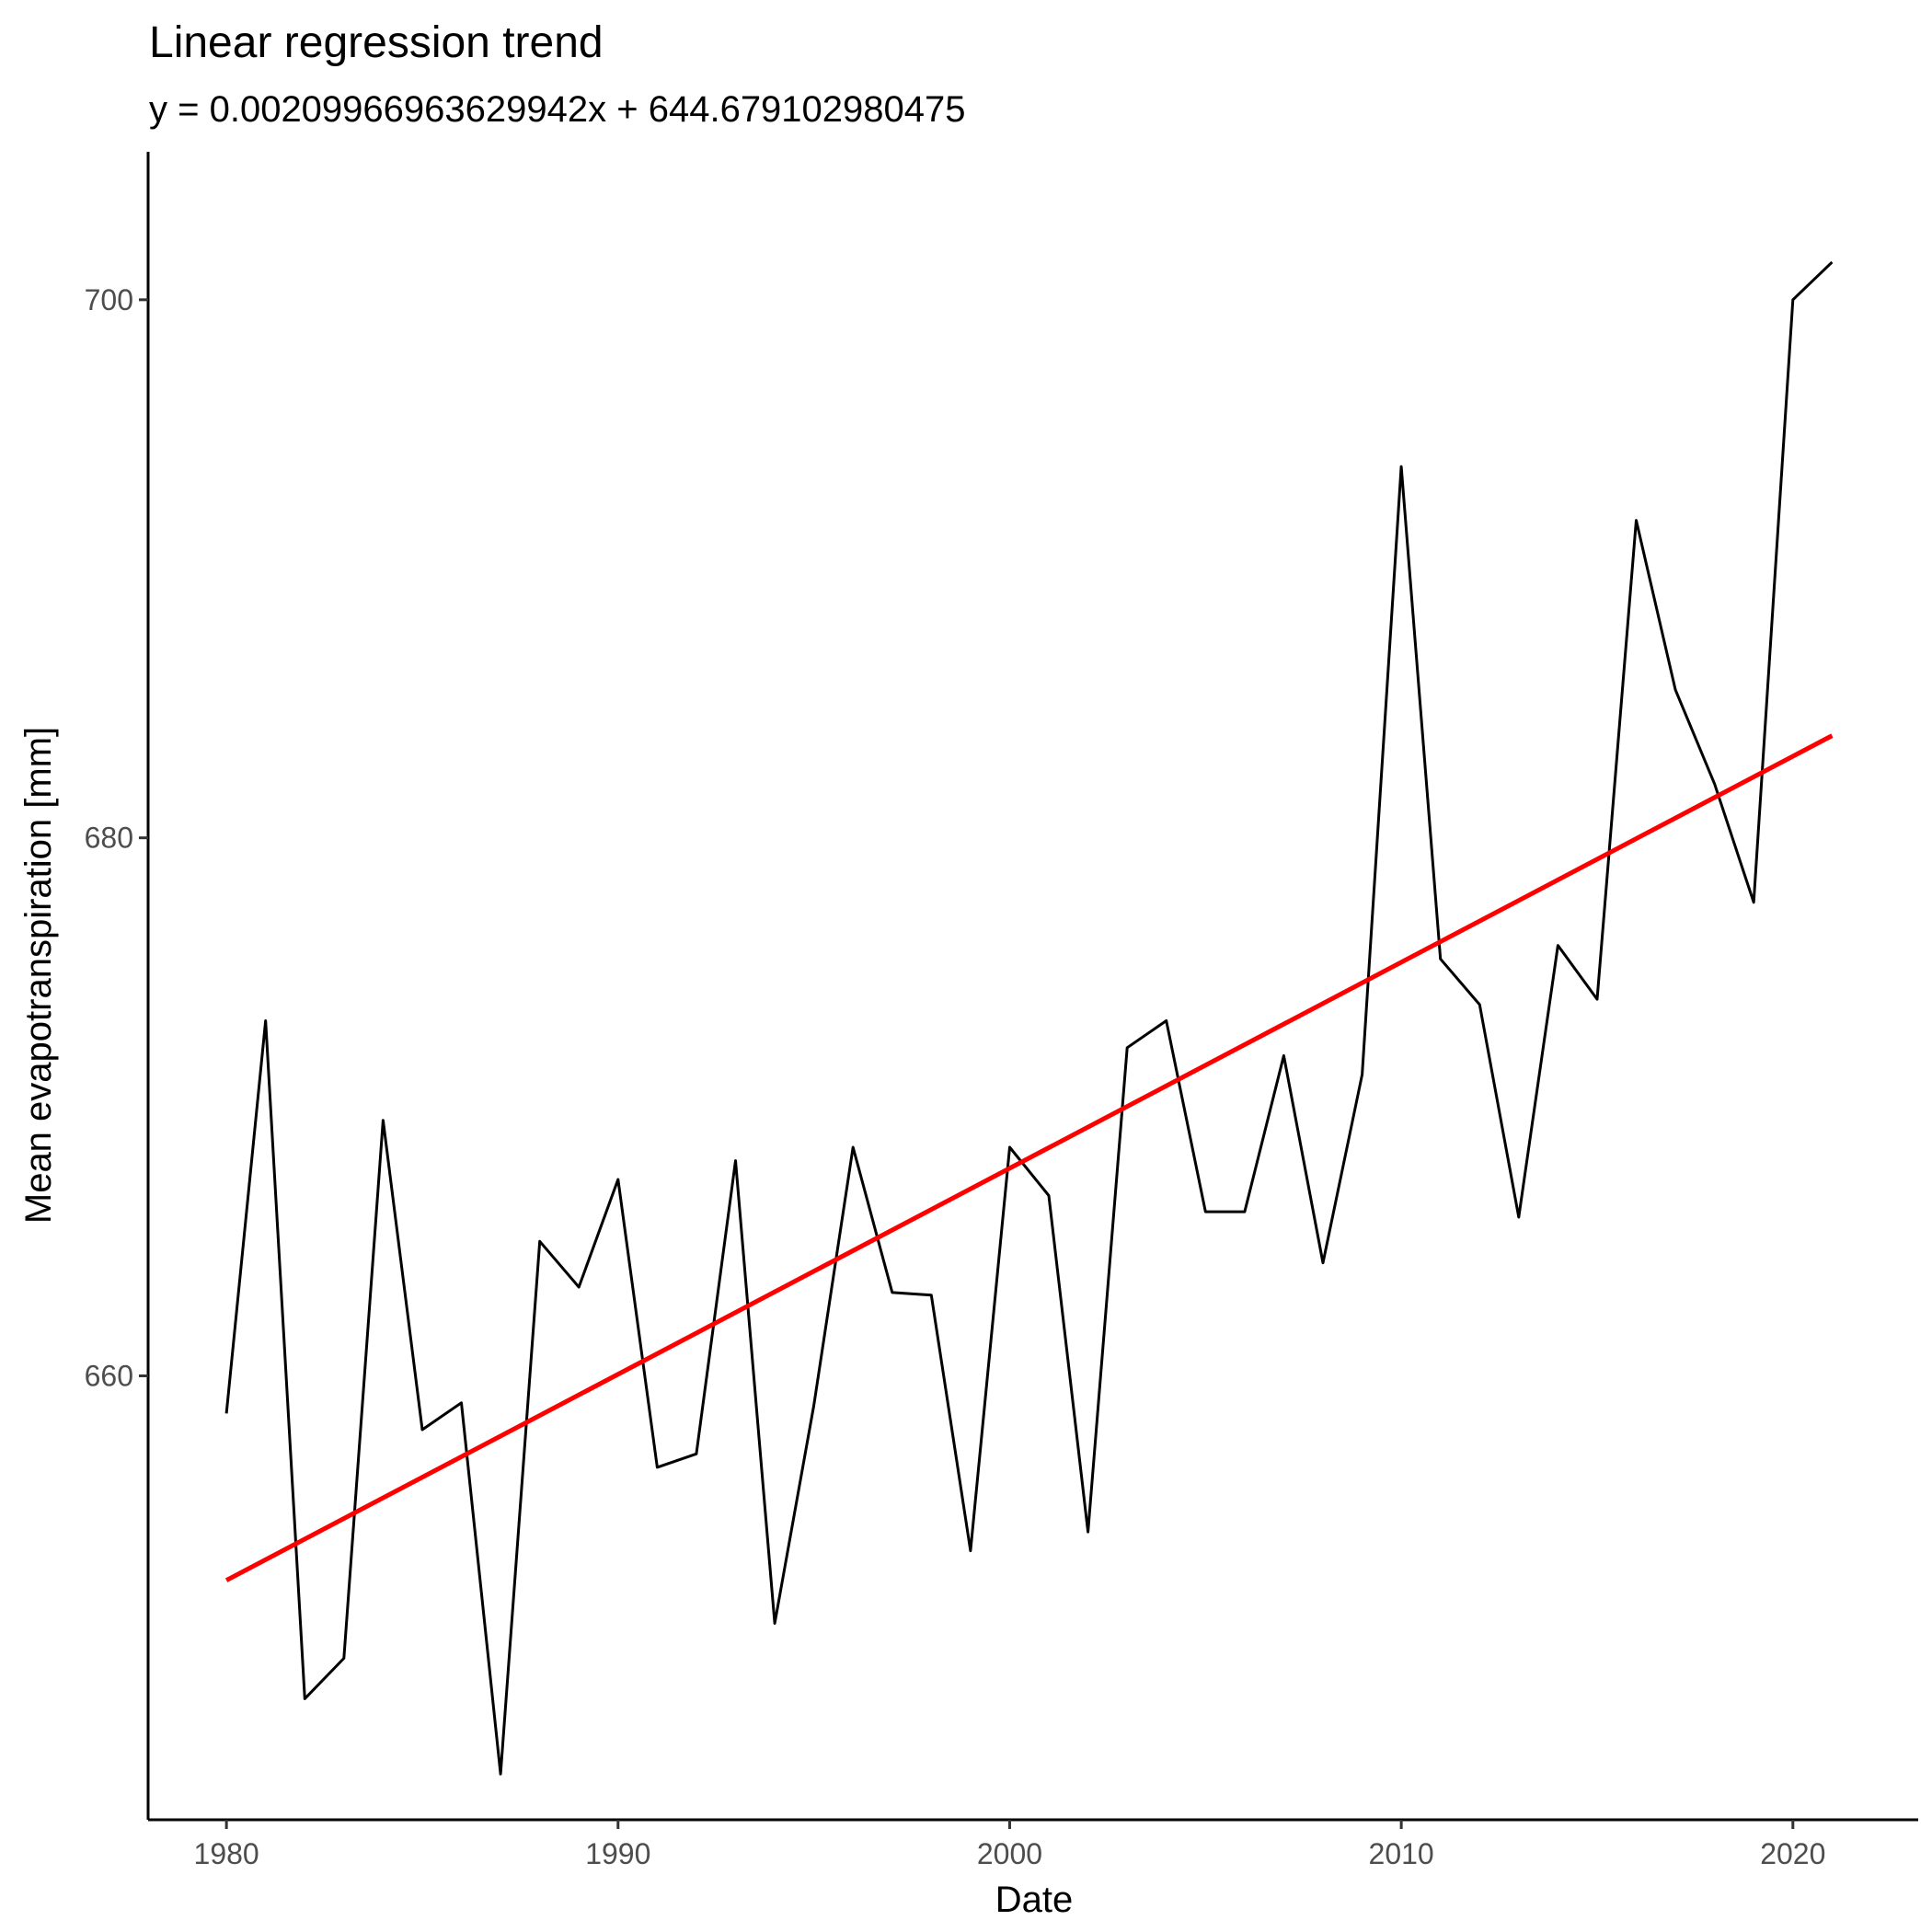  What do you see at coordinates (1034, 1900) in the screenshot?
I see `x-axis-title: Date` at bounding box center [1034, 1900].